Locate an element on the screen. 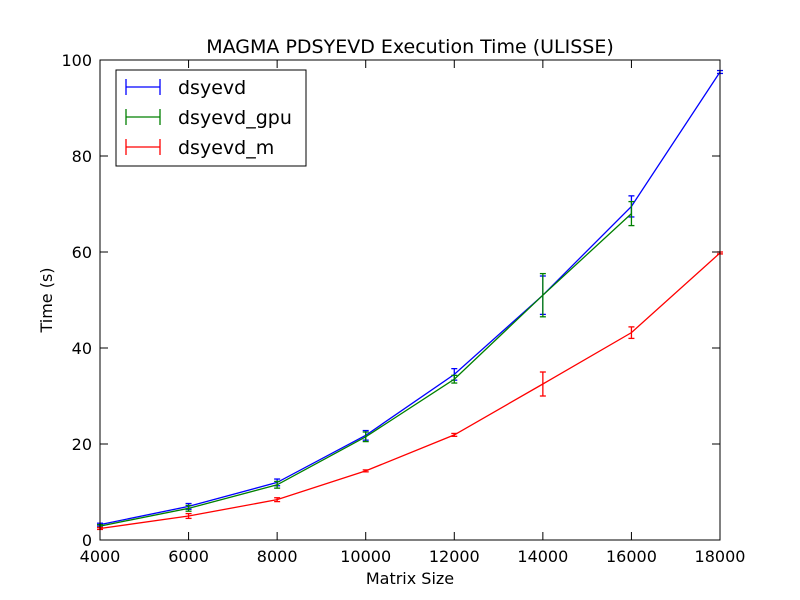 The image size is (800, 600). legend-item-dsyevd: dsyevd is located at coordinates (185, 88).